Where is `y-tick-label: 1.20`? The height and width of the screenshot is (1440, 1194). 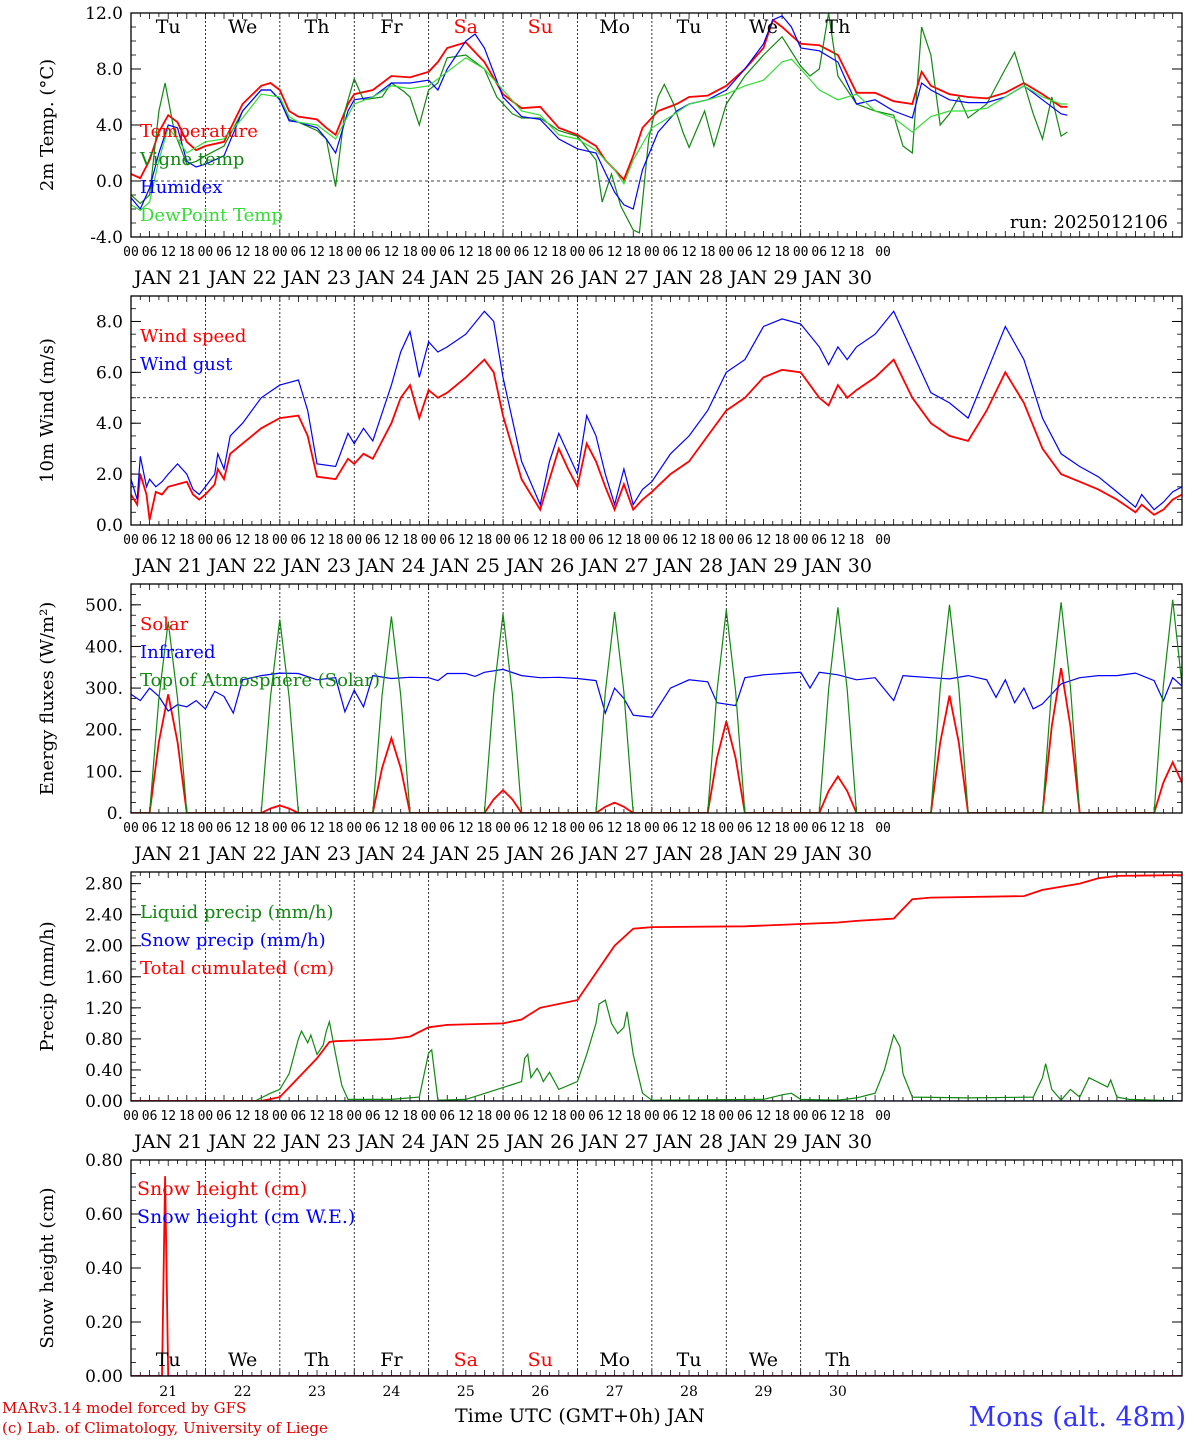
y-tick-label: 1.20 is located at coordinates (104, 1009).